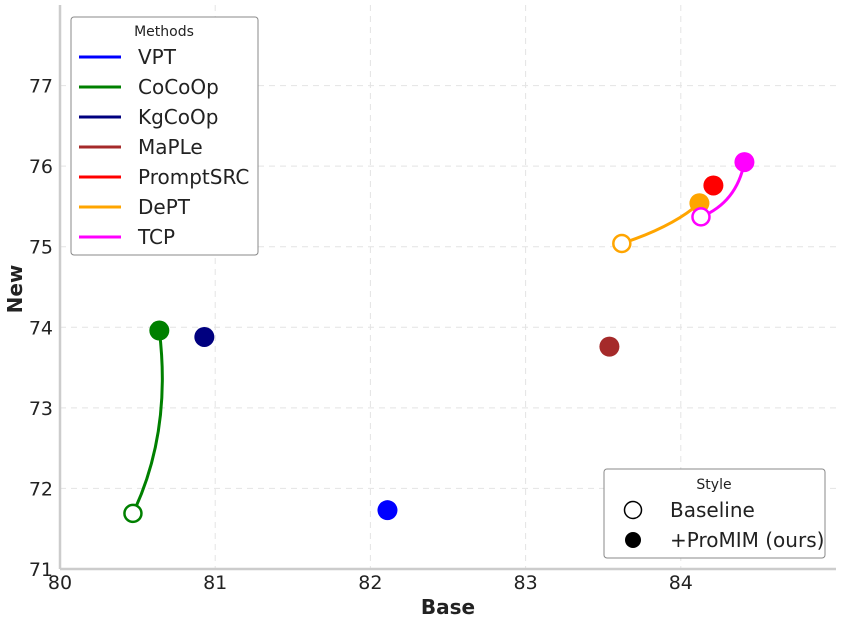  What do you see at coordinates (156, 237) in the screenshot?
I see `legend-label-tcp: TCP` at bounding box center [156, 237].